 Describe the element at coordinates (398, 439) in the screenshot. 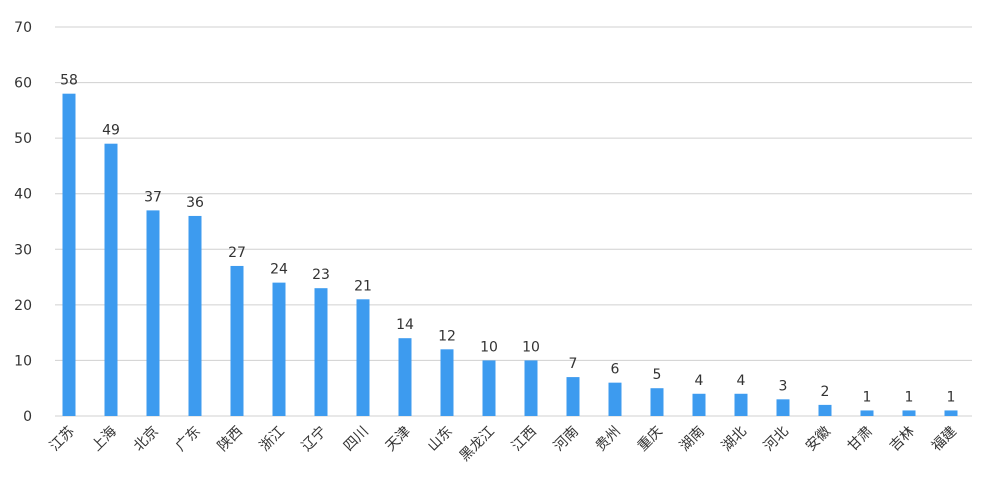

I see `x-tick-label: 天津` at that location.